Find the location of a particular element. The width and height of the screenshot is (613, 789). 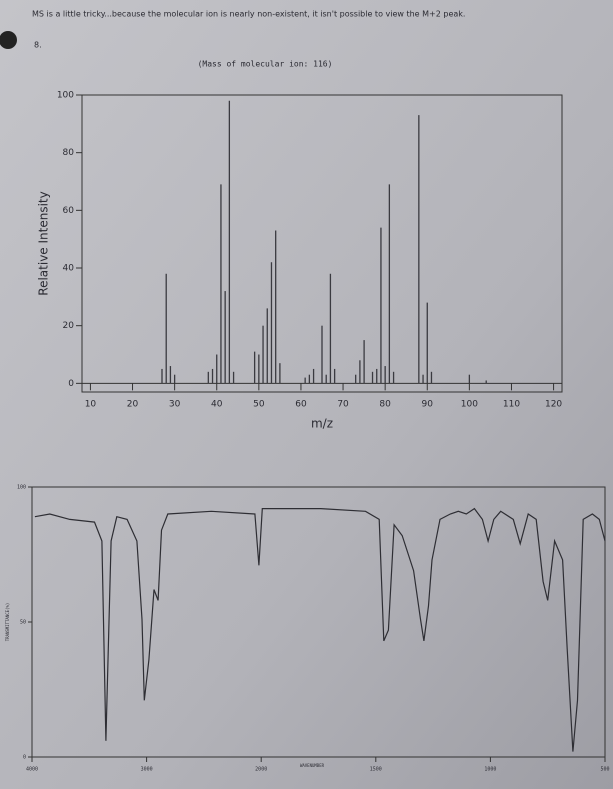

x-tick-label: 60 is located at coordinates (301, 405).